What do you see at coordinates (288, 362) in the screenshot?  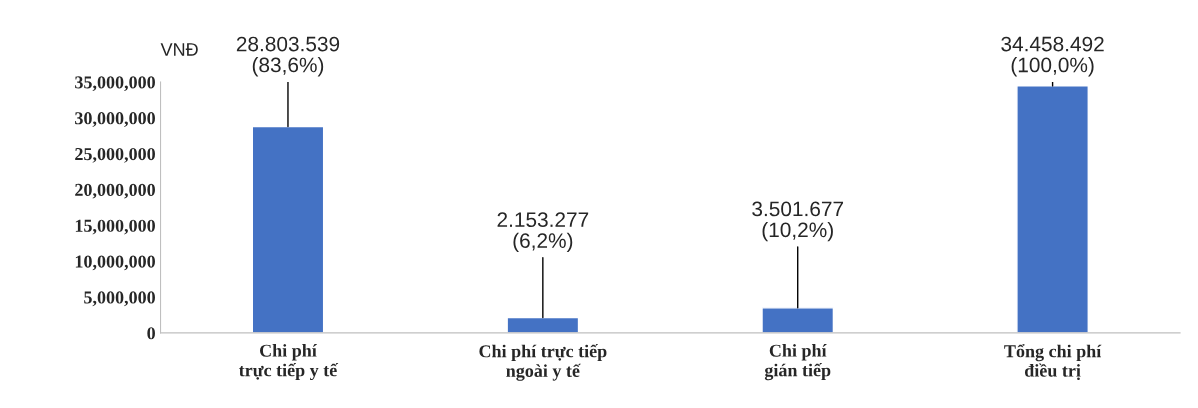 I see `x-tick-label: Chi phí trực tiếp y tế` at bounding box center [288, 362].